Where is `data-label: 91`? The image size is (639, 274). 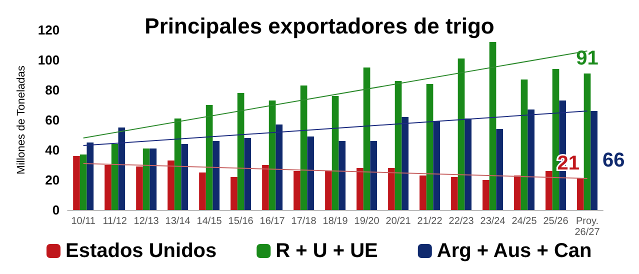
data-label: 91 is located at coordinates (587, 59).